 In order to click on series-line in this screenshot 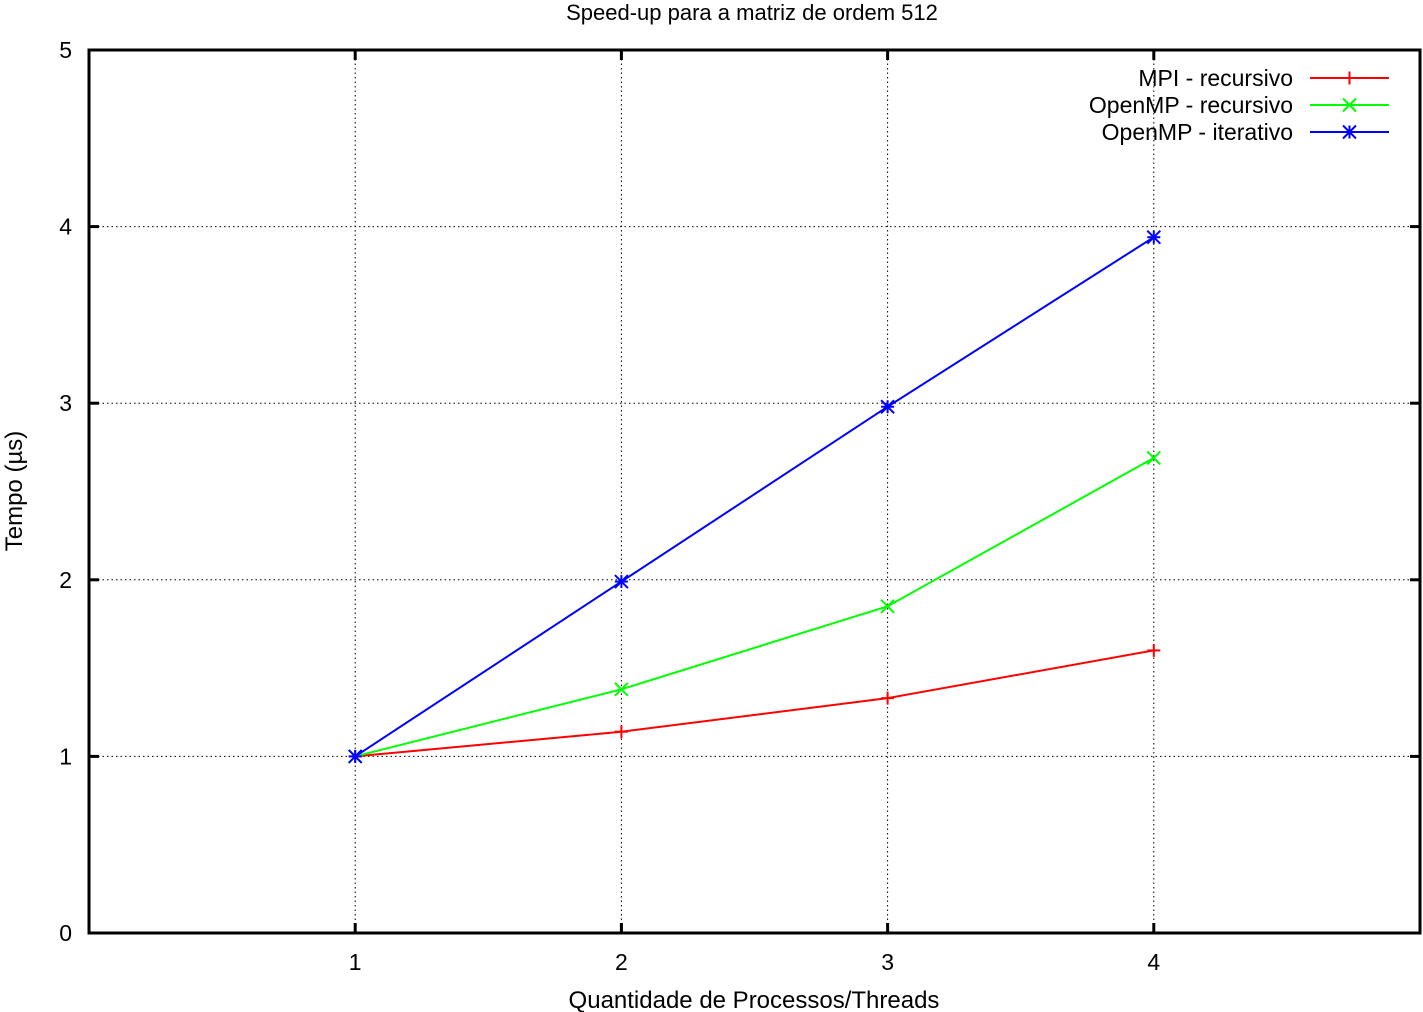, I will do `click(754, 703)`.